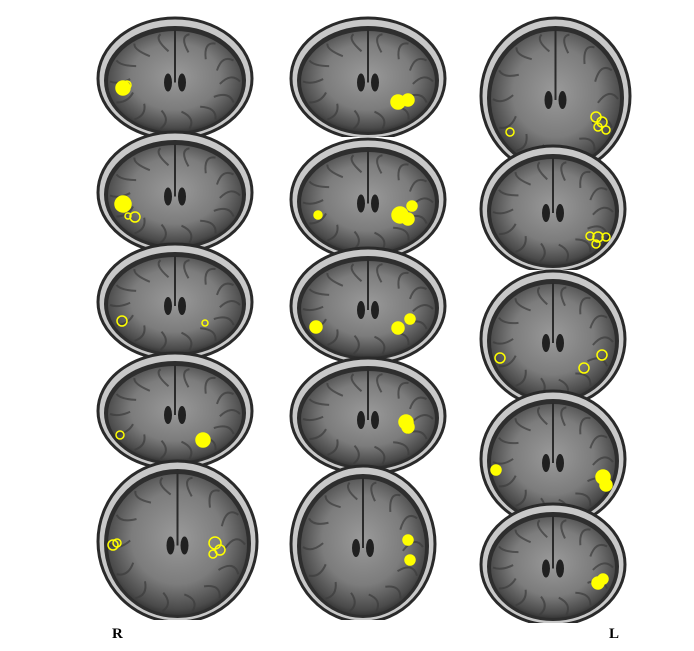 The width and height of the screenshot is (694, 651). Describe the element at coordinates (614, 634) in the screenshot. I see `left-hemisphere-label: L` at that location.